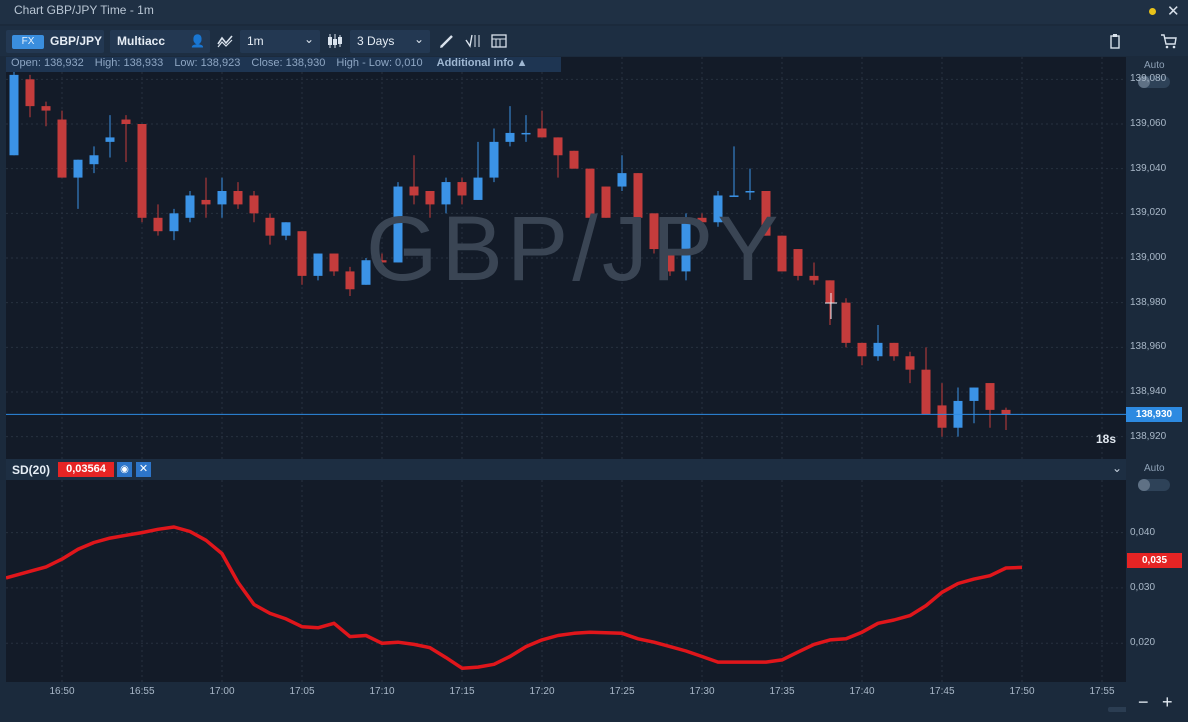 This screenshot has height=722, width=1188. What do you see at coordinates (1106, 439) in the screenshot?
I see `bar-countdown: 18s` at bounding box center [1106, 439].